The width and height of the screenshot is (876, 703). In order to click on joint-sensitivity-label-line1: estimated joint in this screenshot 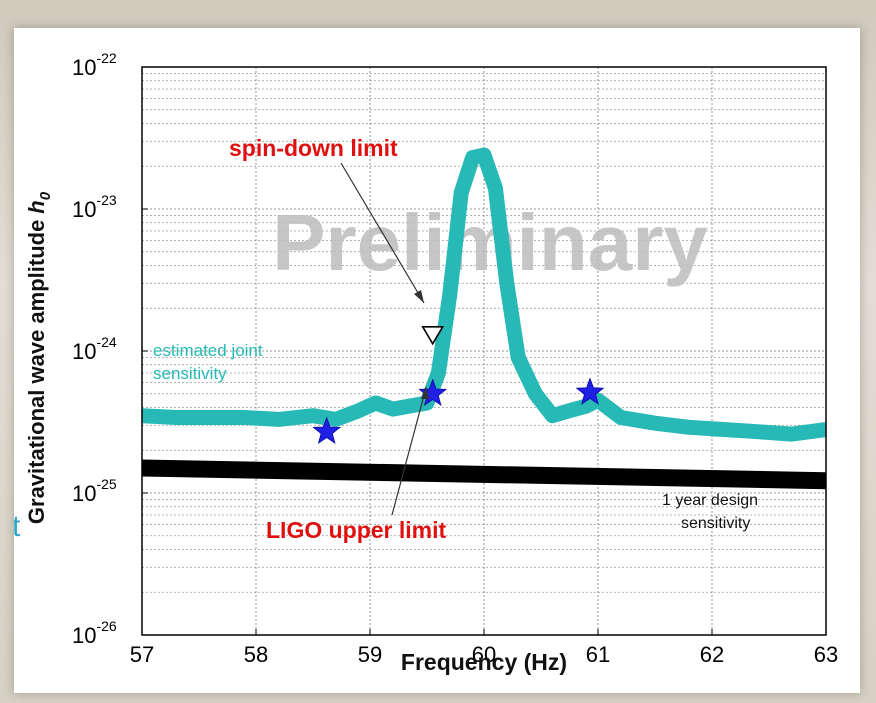, I will do `click(208, 350)`.